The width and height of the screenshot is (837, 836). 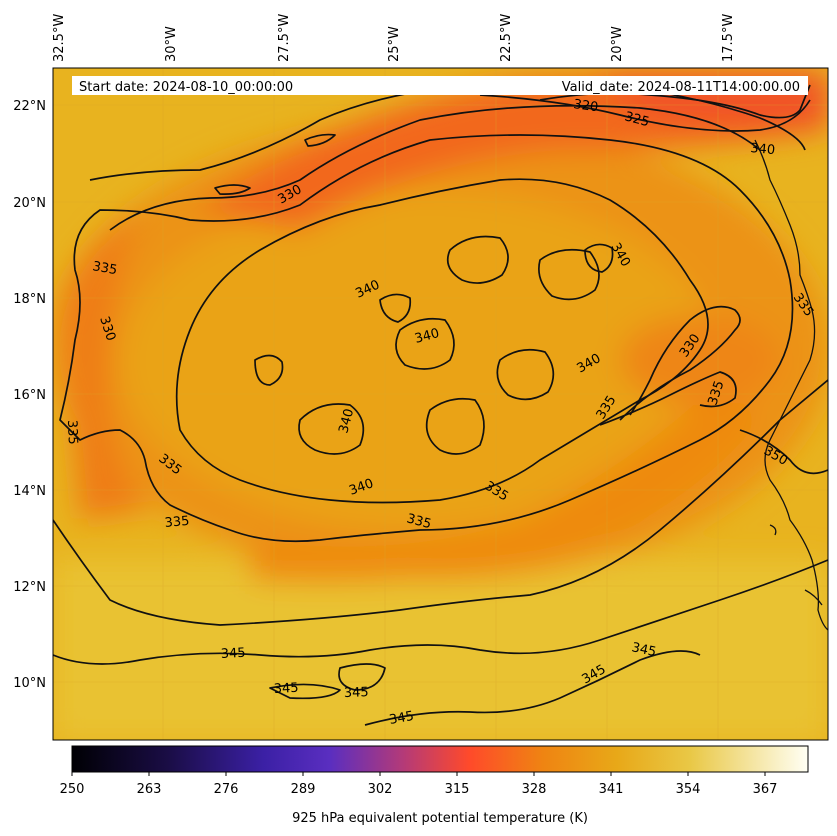 What do you see at coordinates (435, 167) in the screenshot?
I see `contour-330-north2` at bounding box center [435, 167].